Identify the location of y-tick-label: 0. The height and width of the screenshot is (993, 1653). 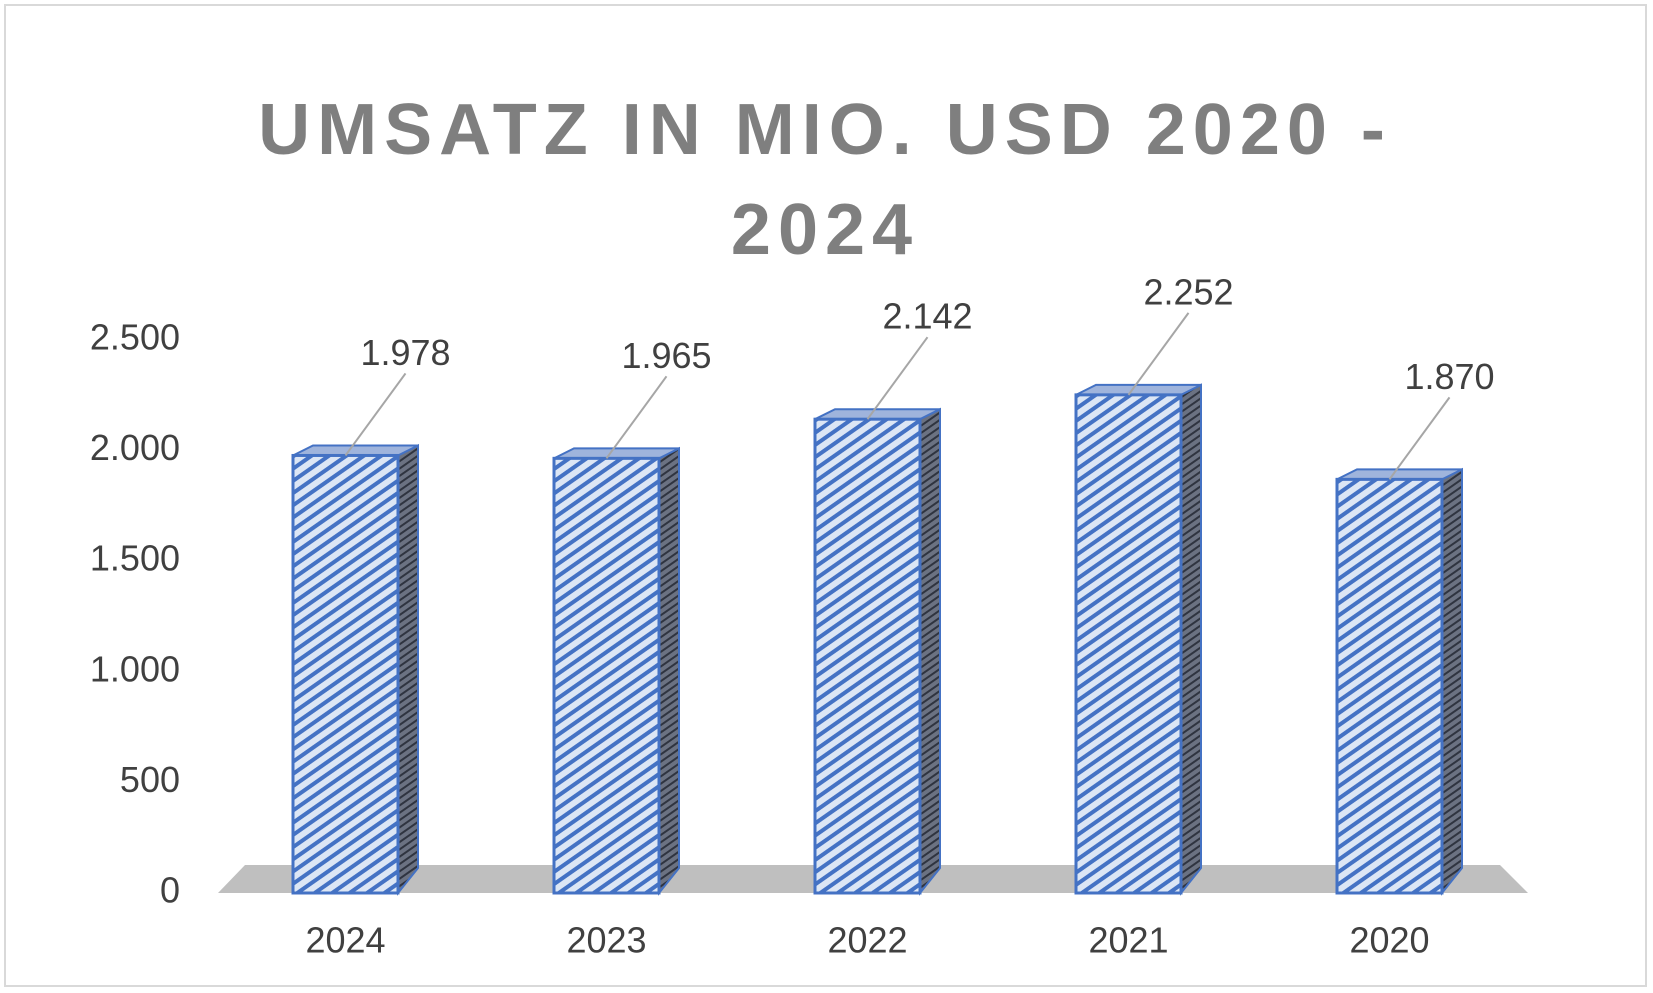
(170, 890).